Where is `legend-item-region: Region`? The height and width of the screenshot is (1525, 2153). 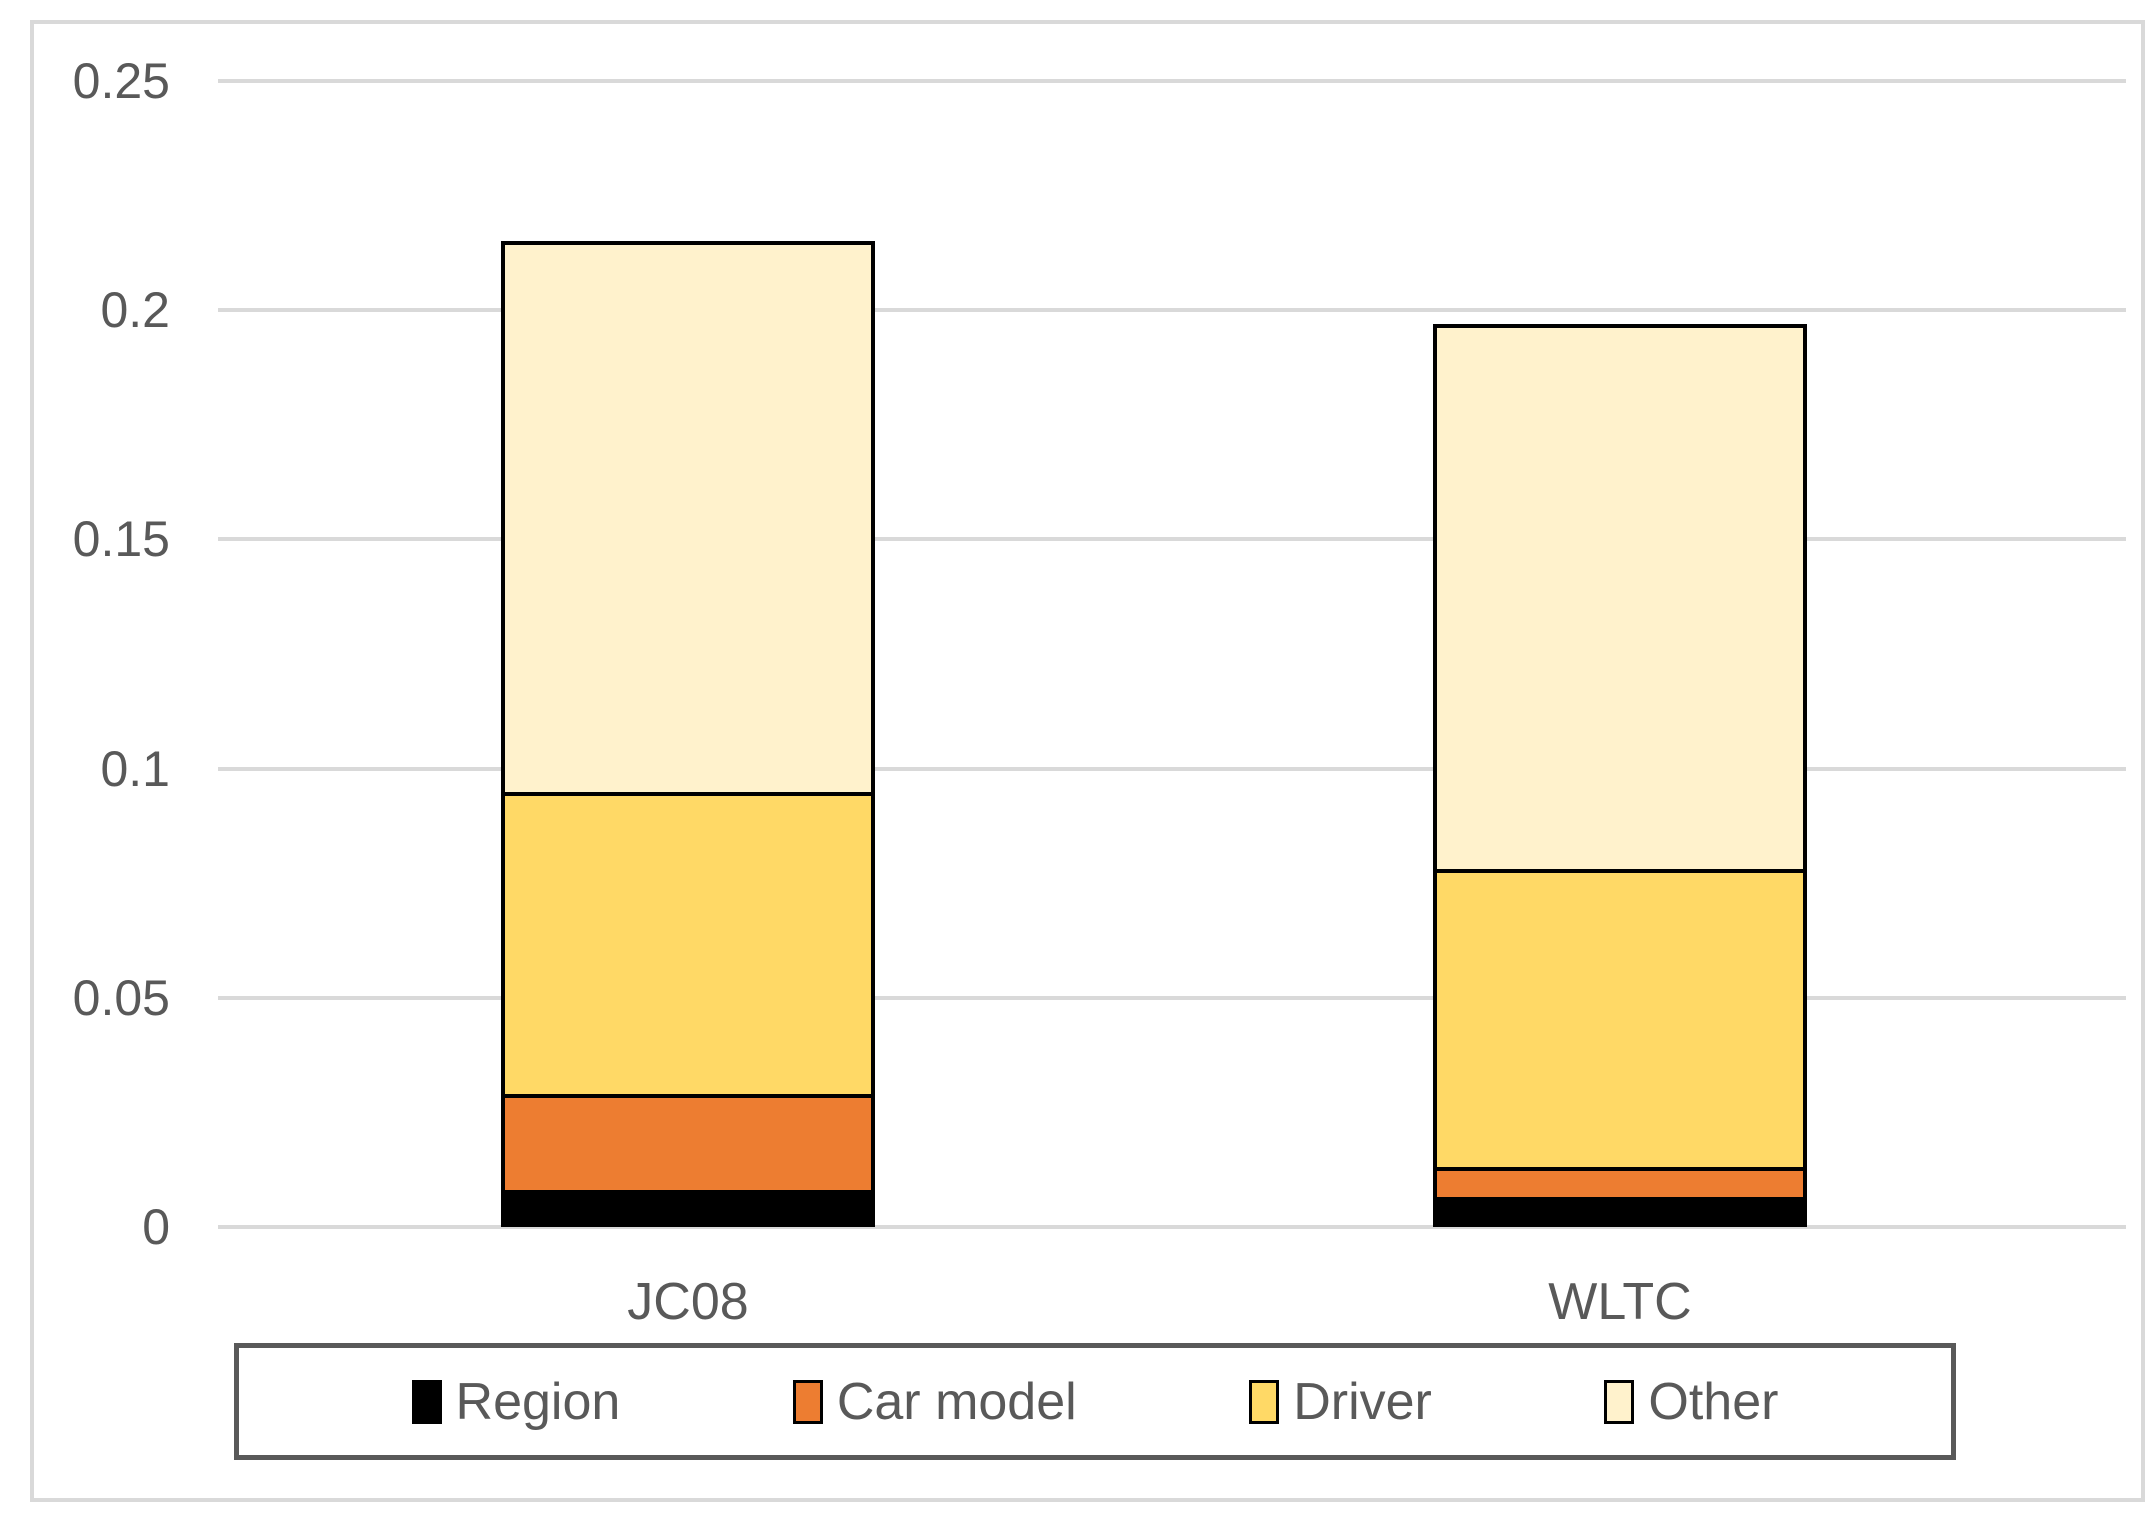
legend-item-region: Region is located at coordinates (516, 1401).